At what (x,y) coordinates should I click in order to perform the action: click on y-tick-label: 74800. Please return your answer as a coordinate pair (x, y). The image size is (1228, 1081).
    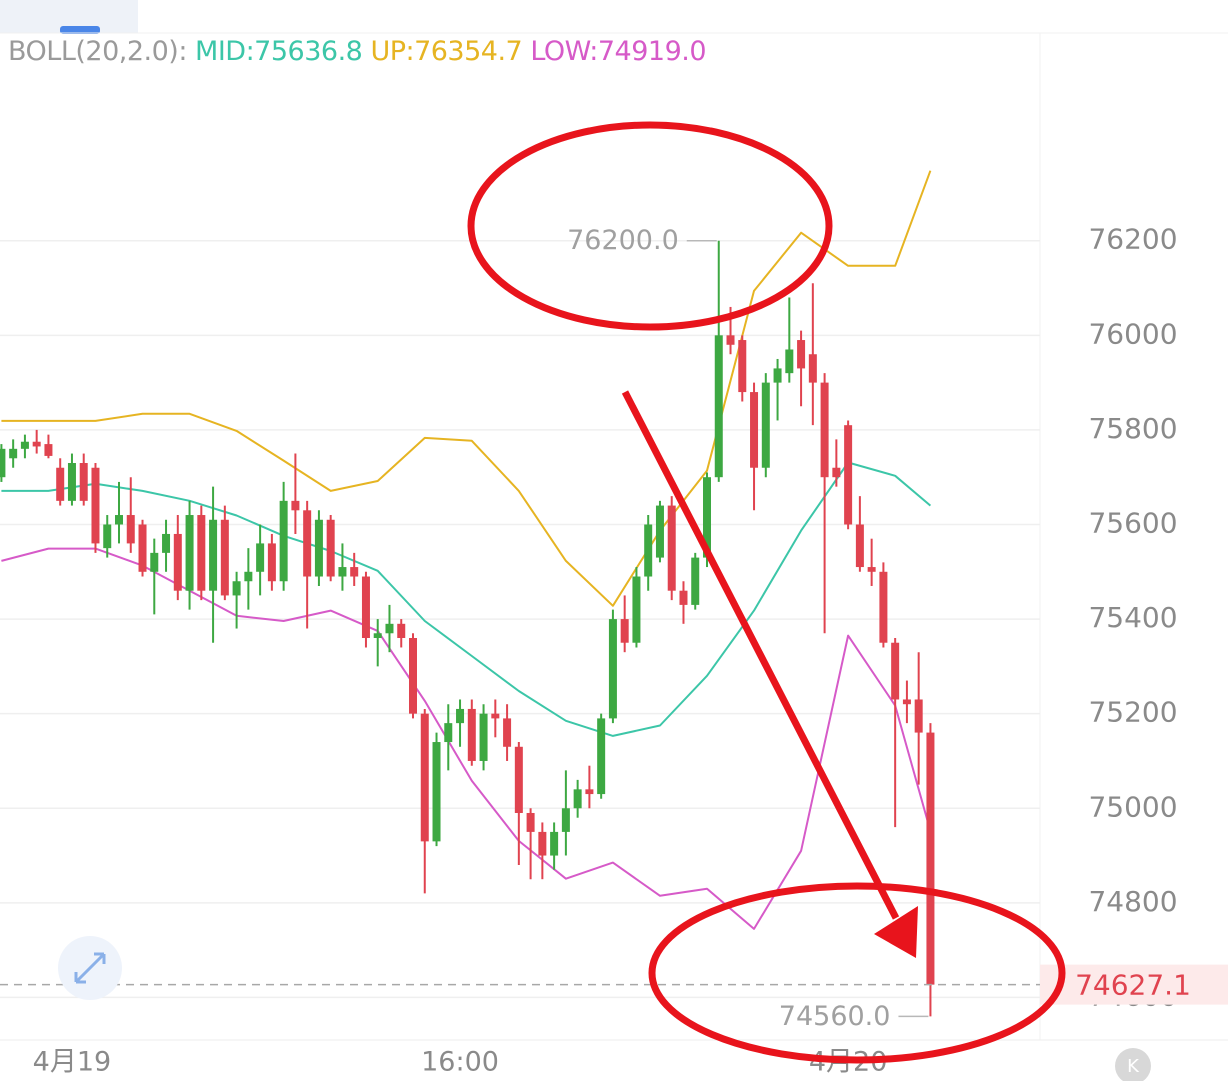
    Looking at the image, I should click on (1132, 901).